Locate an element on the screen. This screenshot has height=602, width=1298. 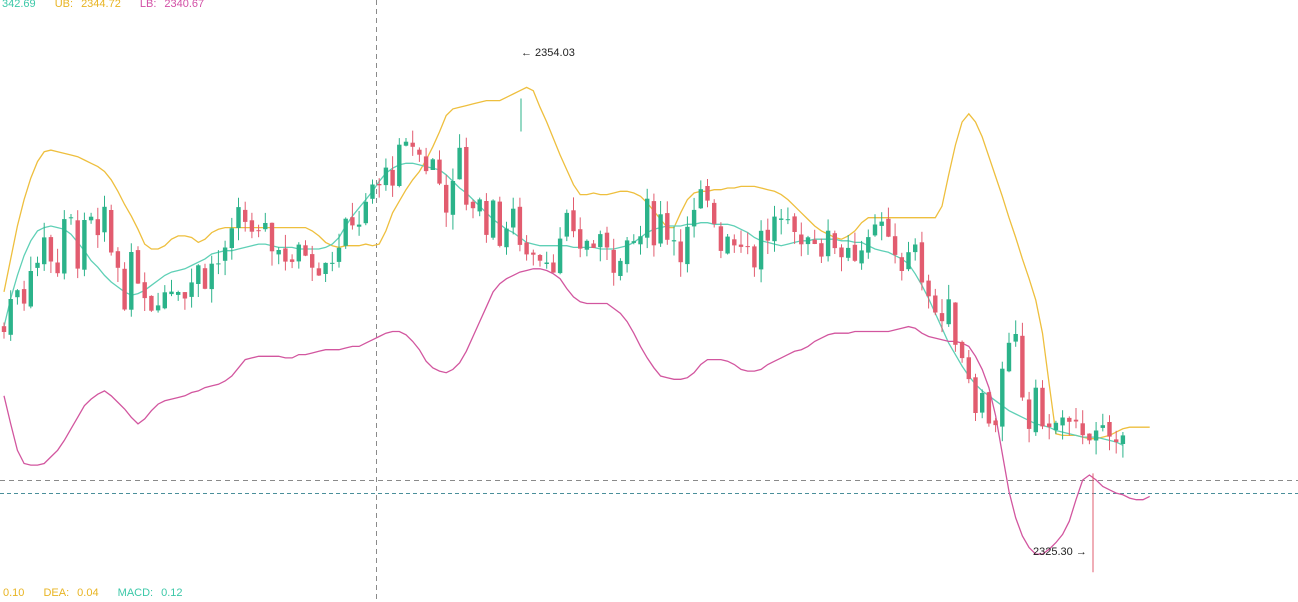
macd-legend: 0.10 DEA: 0.04 MACD: 0.12 is located at coordinates (99, 593).